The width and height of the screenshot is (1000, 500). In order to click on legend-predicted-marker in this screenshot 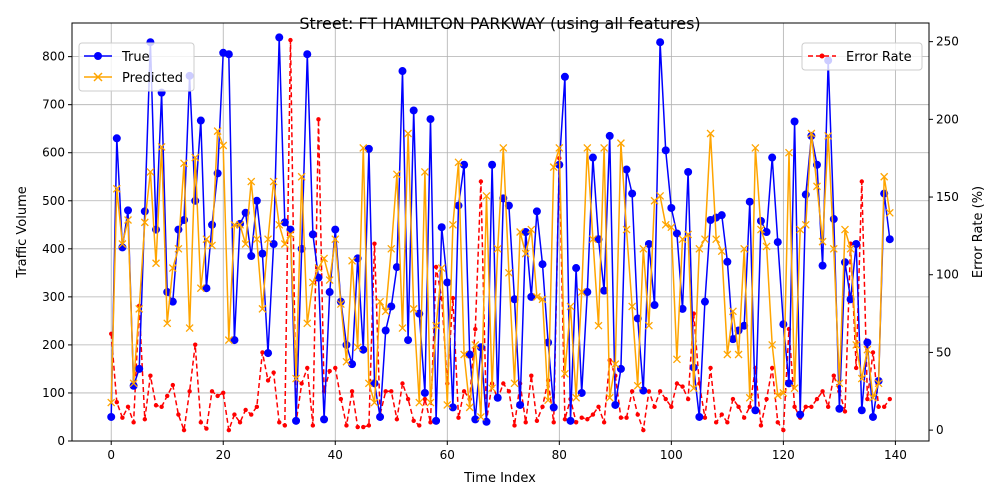, I will do `click(98, 77)`.